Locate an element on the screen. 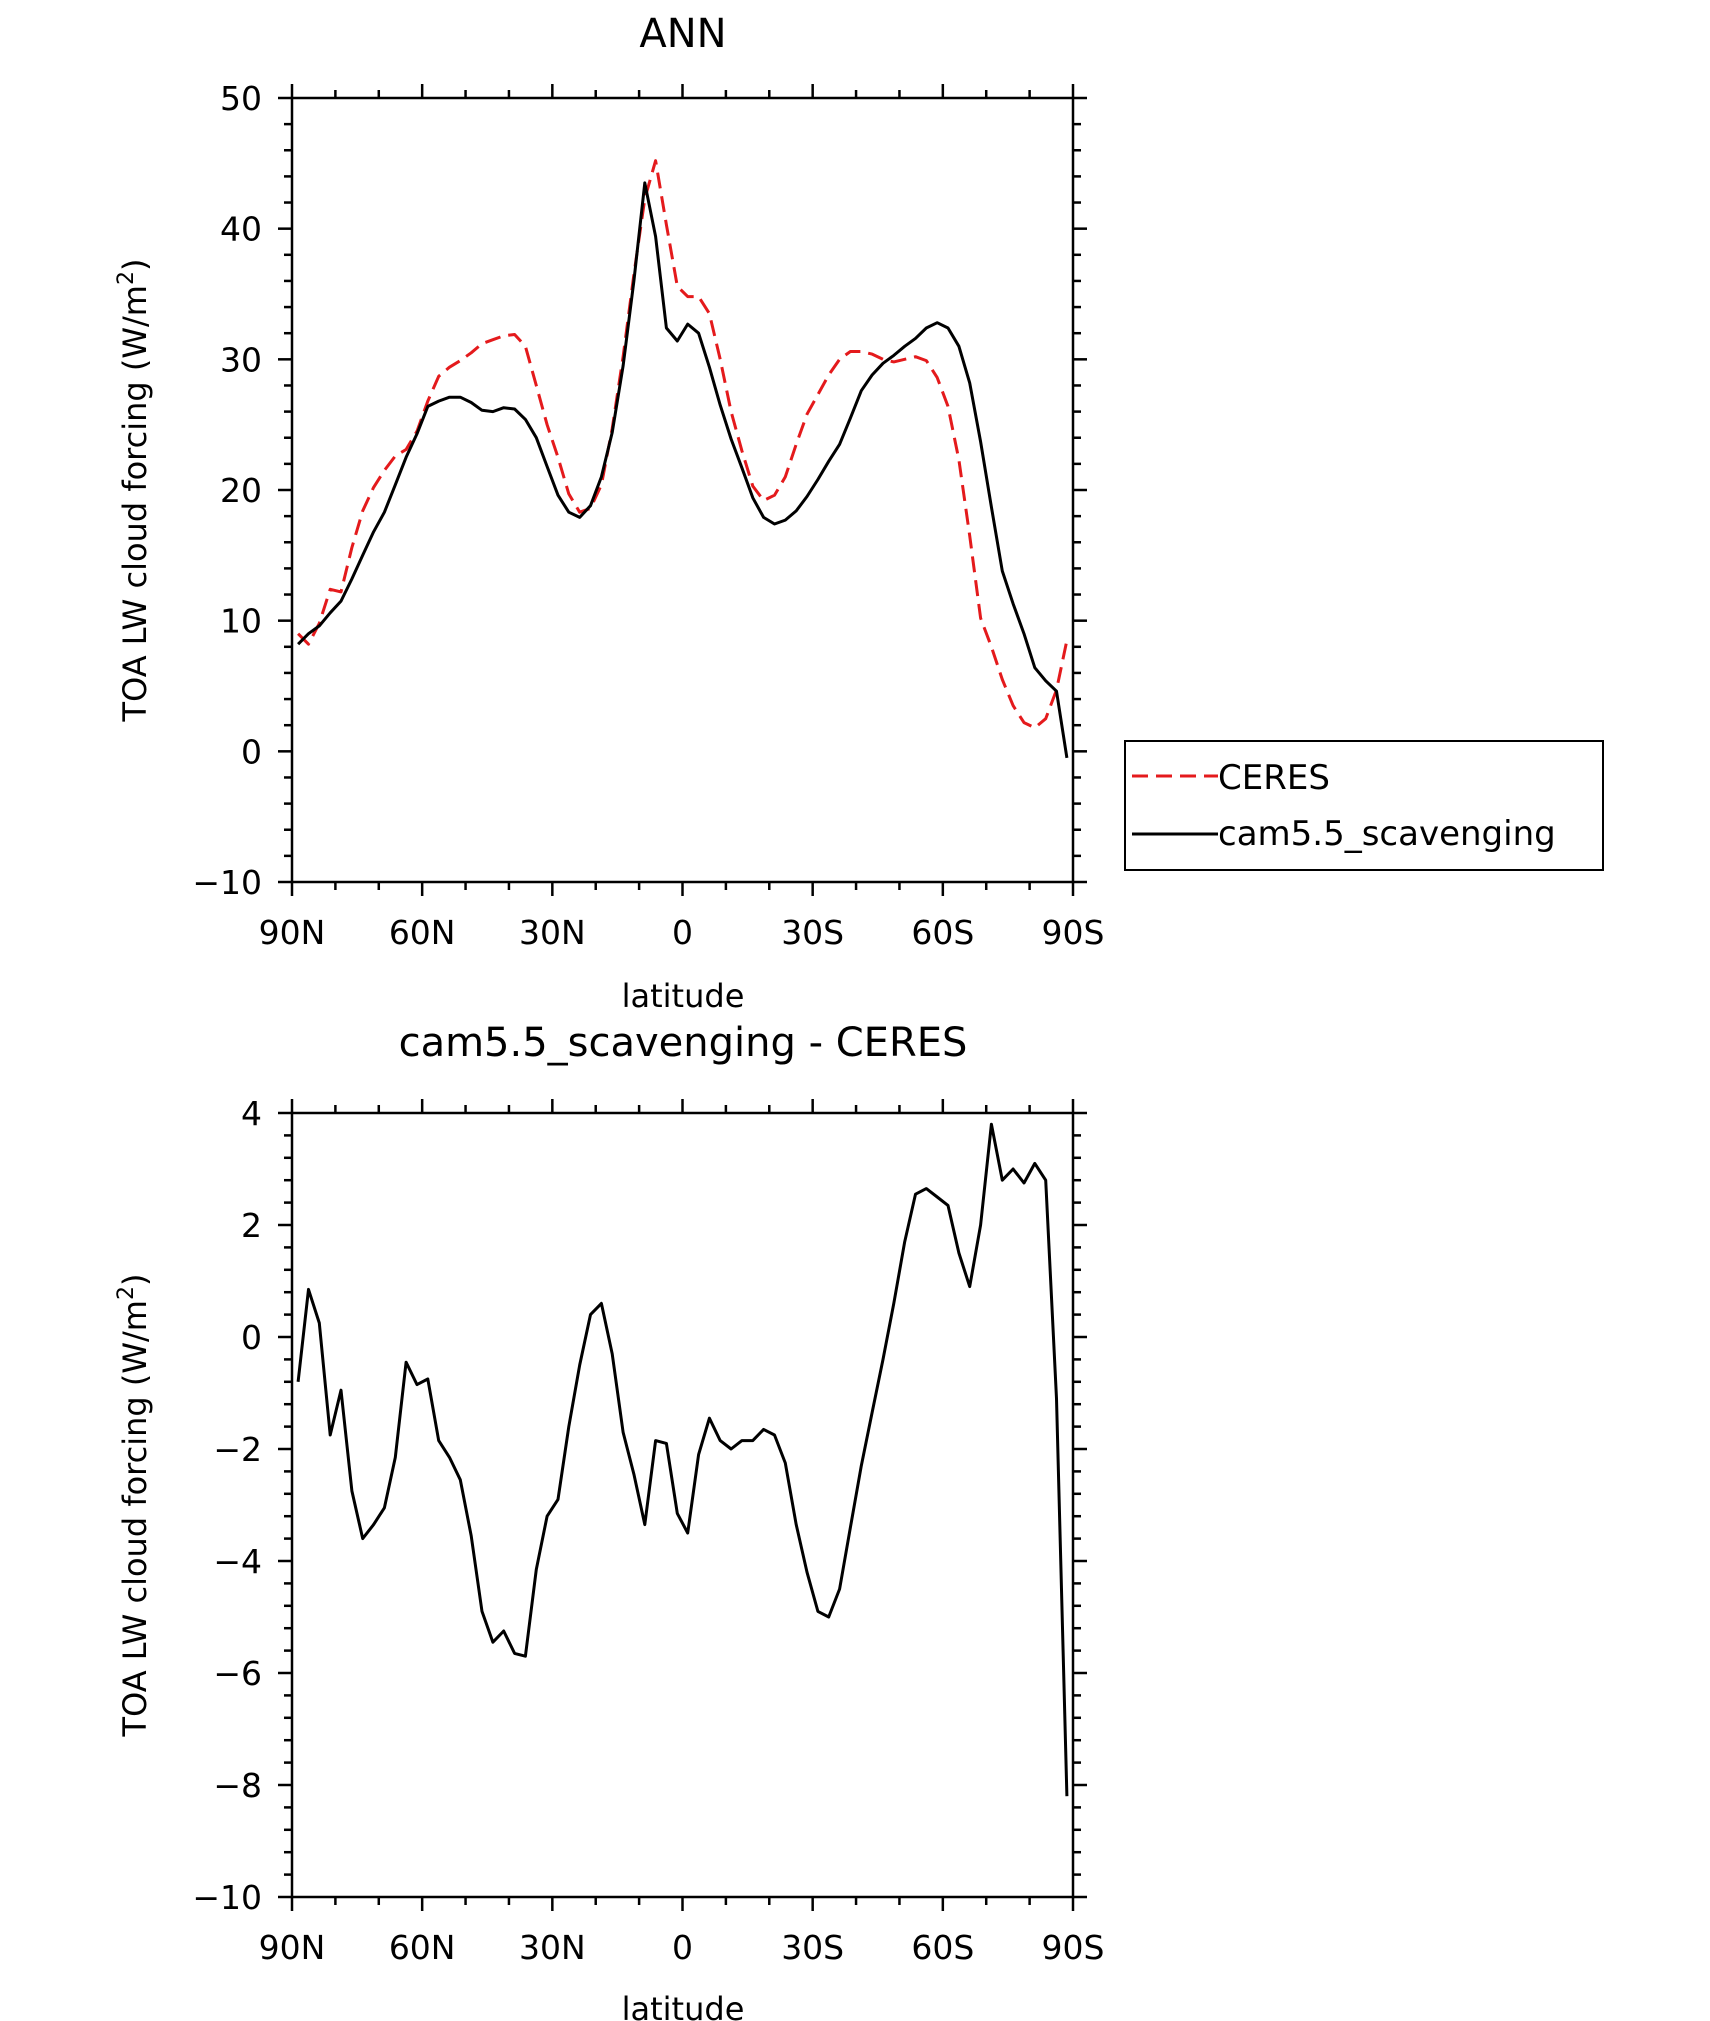 The height and width of the screenshot is (2021, 1710). legend: CERES cam5.5_scavenging is located at coordinates (1364, 805).